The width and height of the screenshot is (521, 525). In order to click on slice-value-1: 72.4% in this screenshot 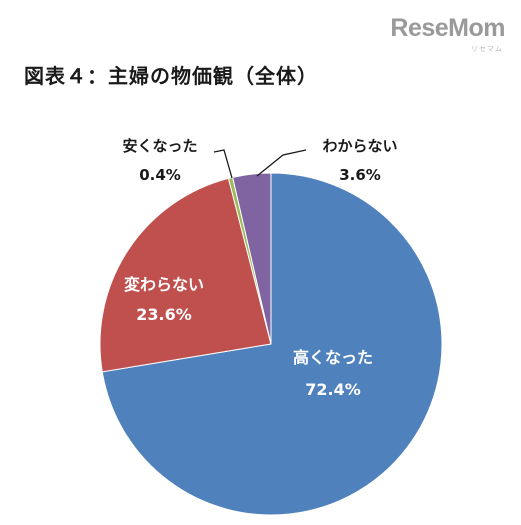, I will do `click(333, 389)`.